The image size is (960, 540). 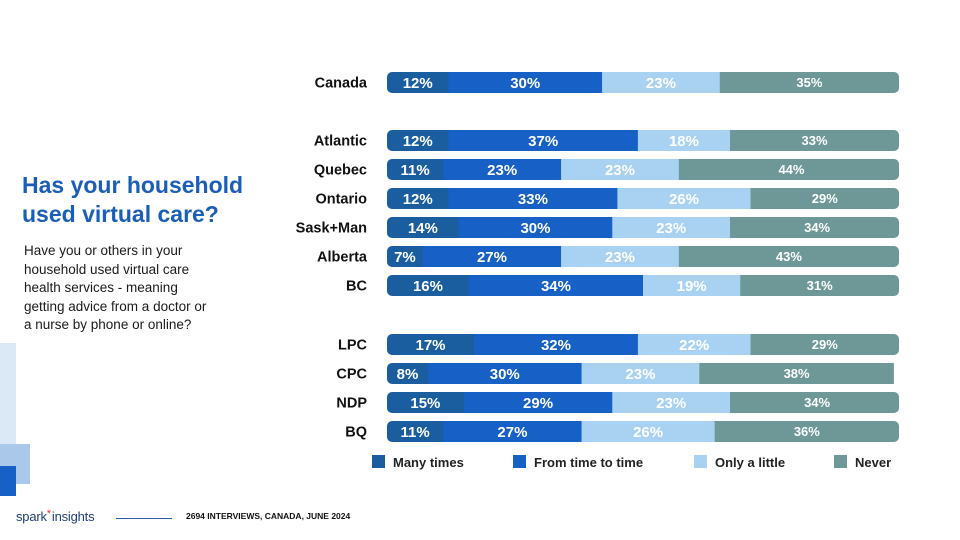 I want to click on spark-insights-logo: spark*insights, so click(x=55, y=516).